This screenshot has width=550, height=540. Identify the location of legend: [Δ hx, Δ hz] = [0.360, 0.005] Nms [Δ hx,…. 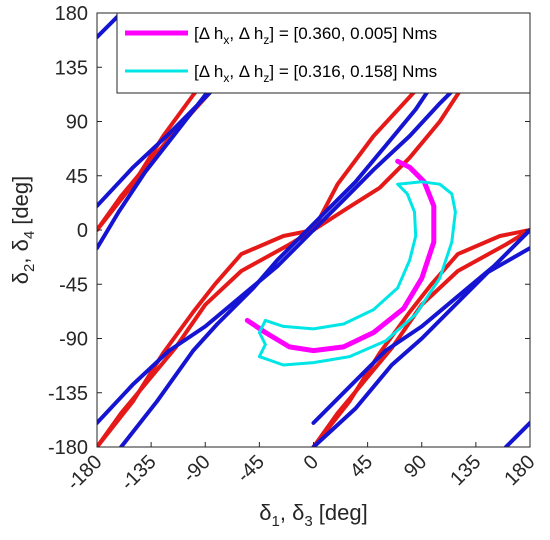
(323, 53).